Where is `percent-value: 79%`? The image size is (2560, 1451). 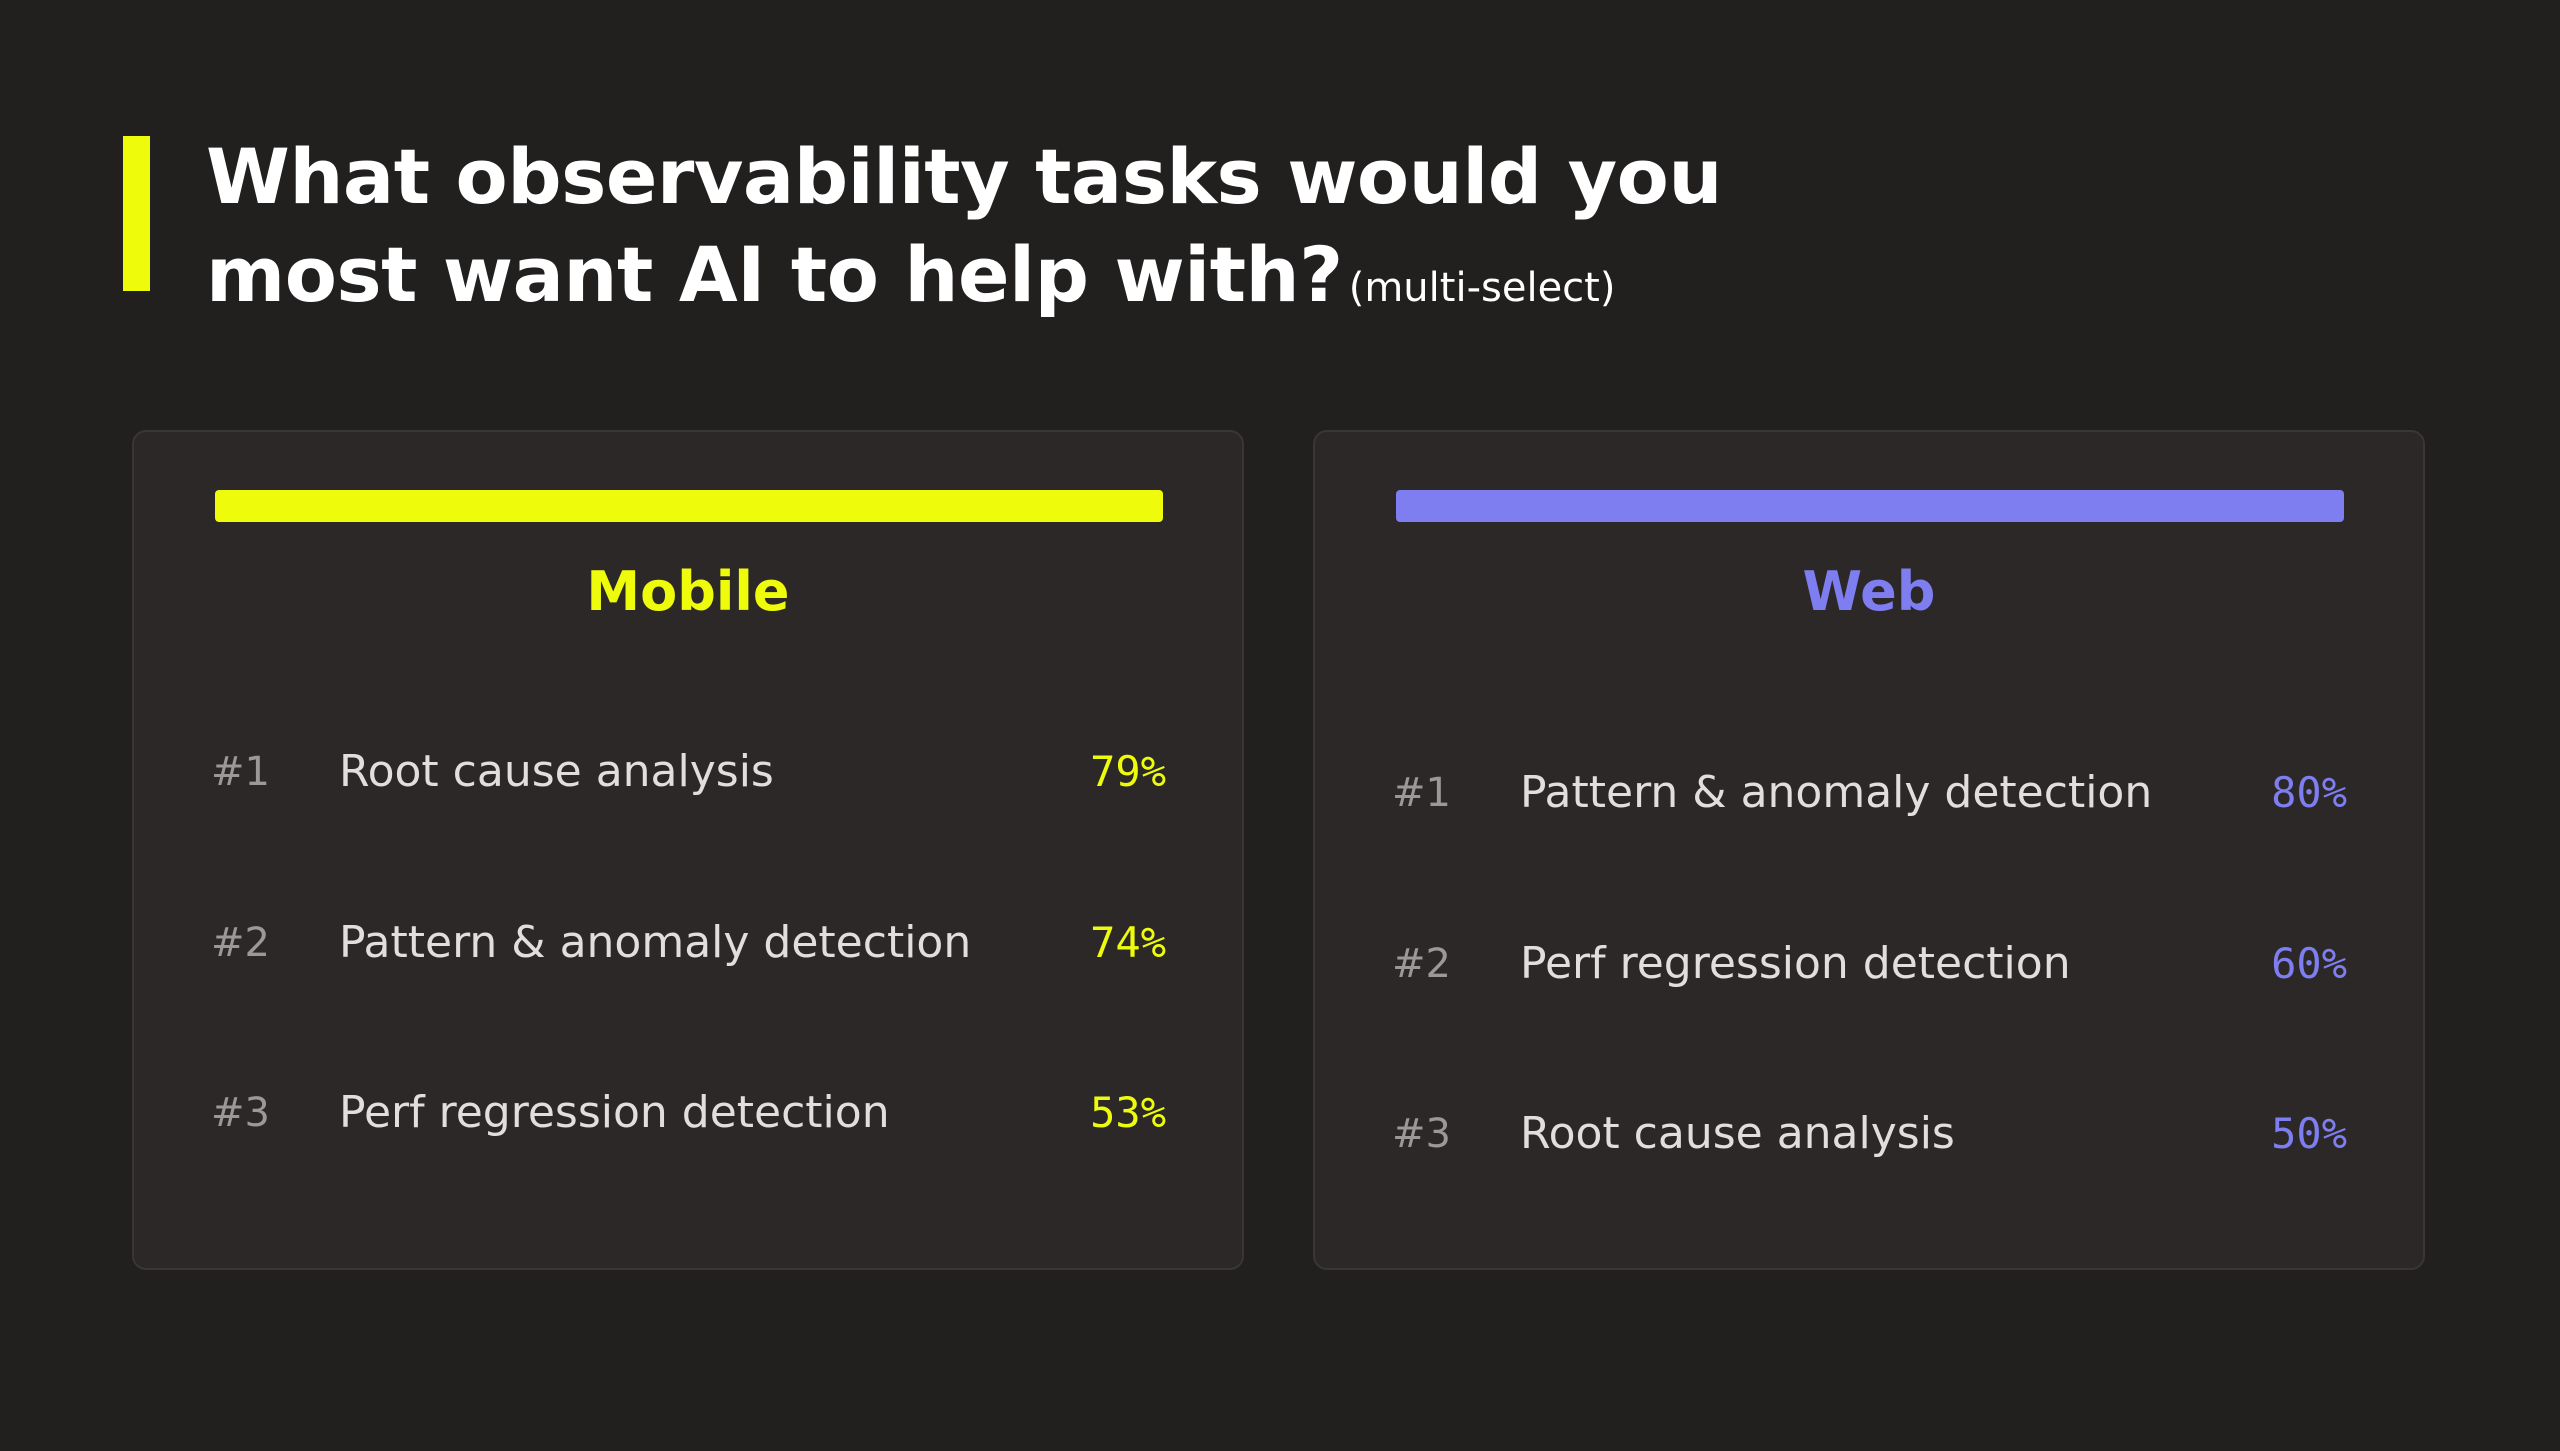
percent-value: 79% is located at coordinates (1128, 771).